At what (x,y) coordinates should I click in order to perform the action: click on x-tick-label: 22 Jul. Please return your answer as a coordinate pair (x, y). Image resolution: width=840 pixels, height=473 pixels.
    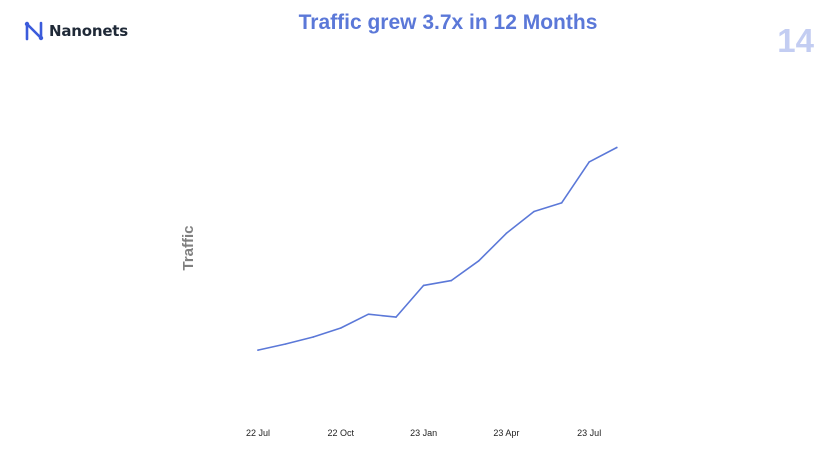
    Looking at the image, I should click on (258, 433).